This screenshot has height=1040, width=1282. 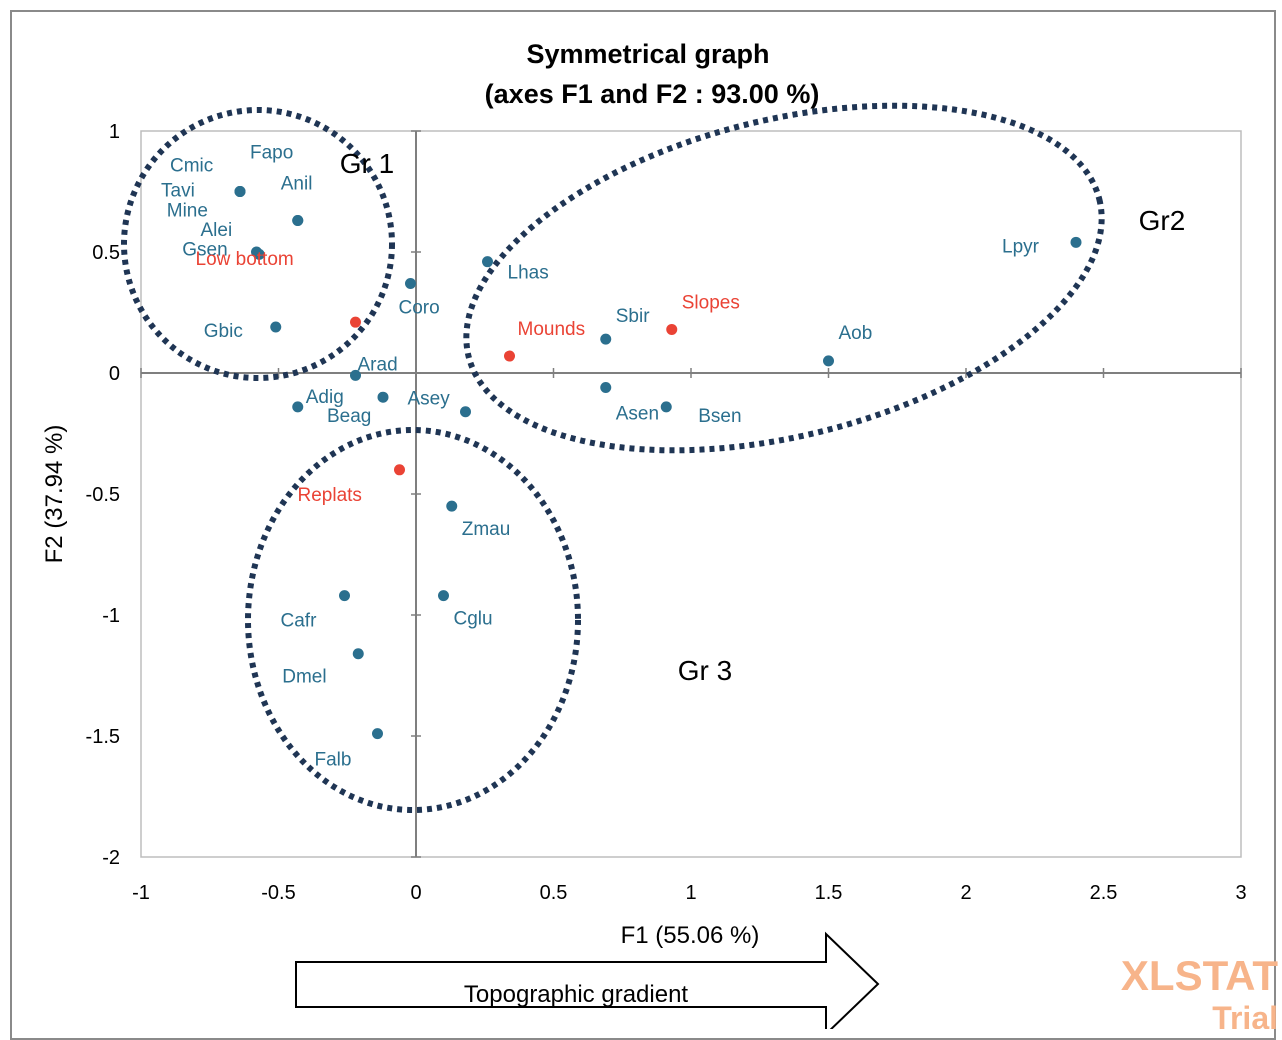 I want to click on data-label: Low bottom, so click(x=245, y=259).